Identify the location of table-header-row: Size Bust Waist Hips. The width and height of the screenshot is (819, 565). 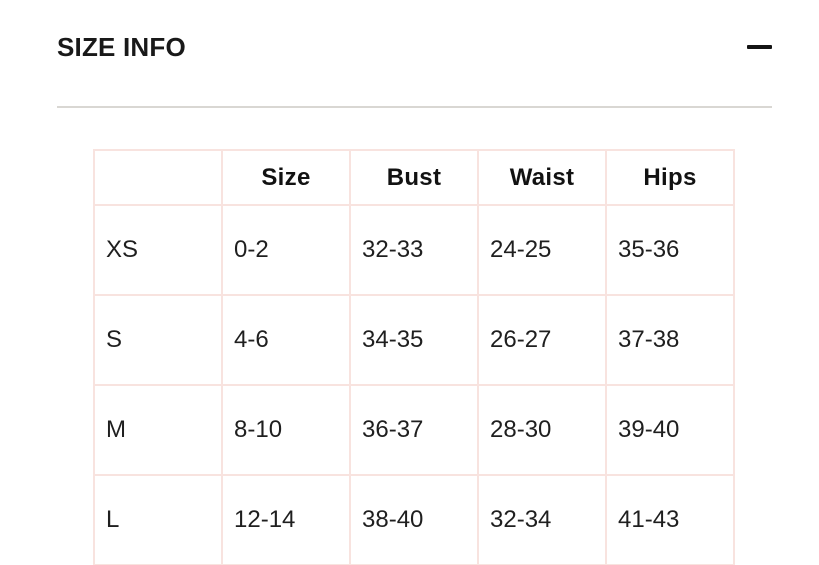
(414, 177).